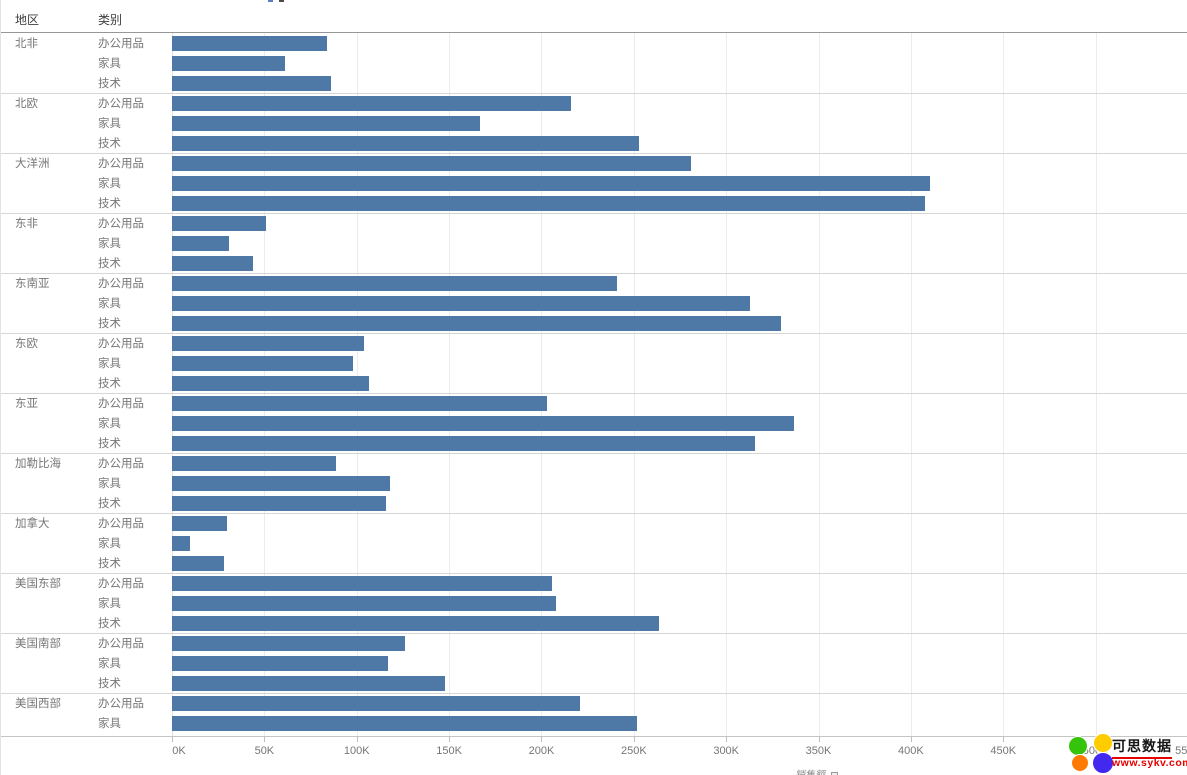  Describe the element at coordinates (1003, 751) in the screenshot. I see `axis-tick-label: 450K` at that location.